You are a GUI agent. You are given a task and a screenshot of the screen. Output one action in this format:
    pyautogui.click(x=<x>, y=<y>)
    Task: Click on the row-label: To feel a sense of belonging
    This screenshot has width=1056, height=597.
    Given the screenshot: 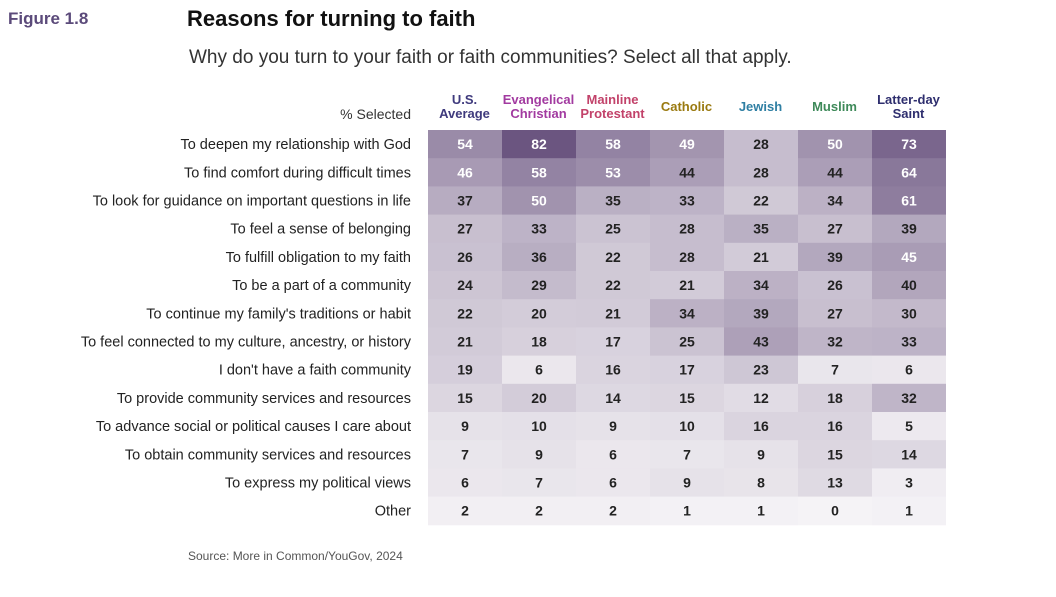 What is the action you would take?
    pyautogui.click(x=320, y=230)
    